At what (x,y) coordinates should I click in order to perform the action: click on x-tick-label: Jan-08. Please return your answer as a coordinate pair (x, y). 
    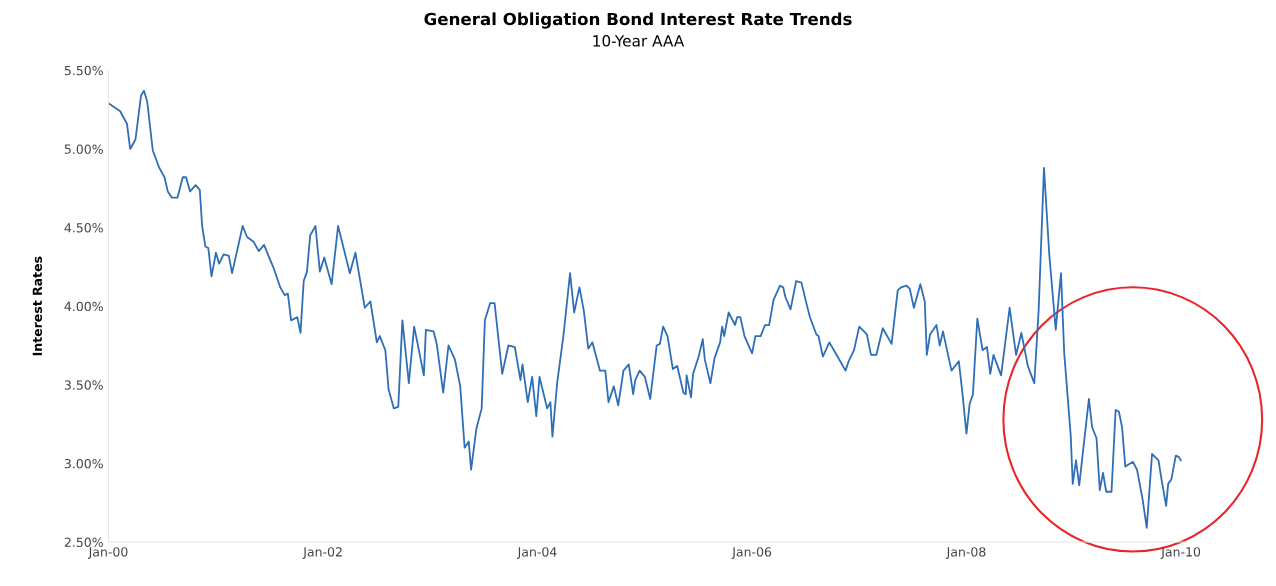
    Looking at the image, I should click on (965, 553).